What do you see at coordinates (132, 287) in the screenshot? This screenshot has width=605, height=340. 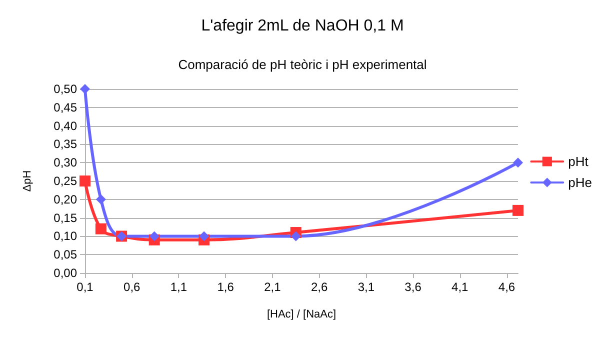 I see `x-tick-label: 0,6` at bounding box center [132, 287].